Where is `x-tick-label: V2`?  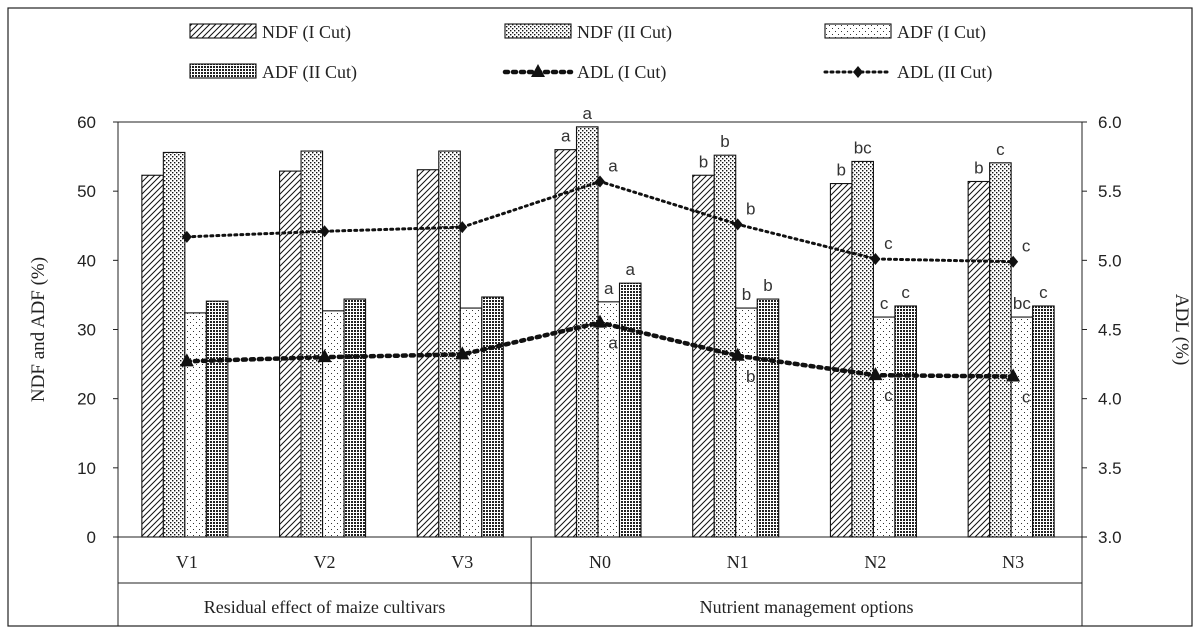 x-tick-label: V2 is located at coordinates (325, 562).